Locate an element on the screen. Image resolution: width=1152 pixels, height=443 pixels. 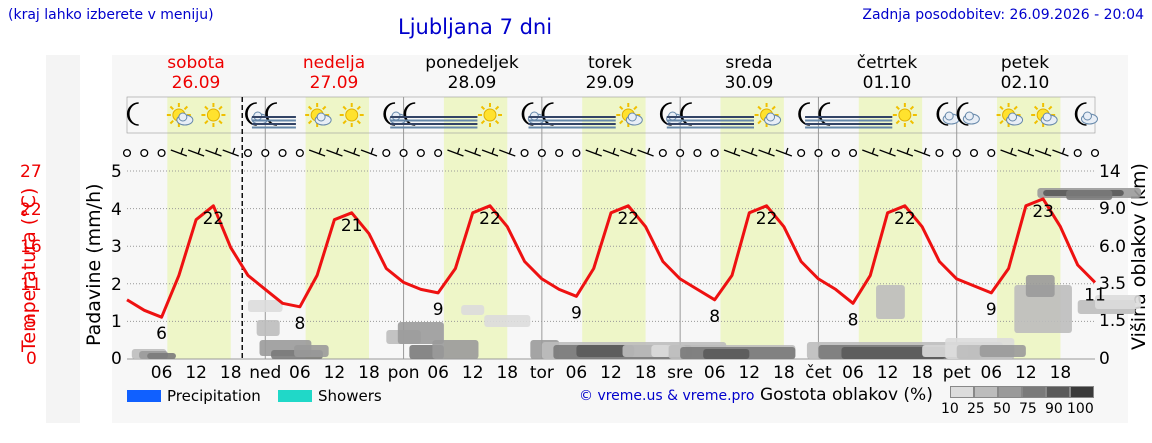
moon-shape is located at coordinates (1080, 114).